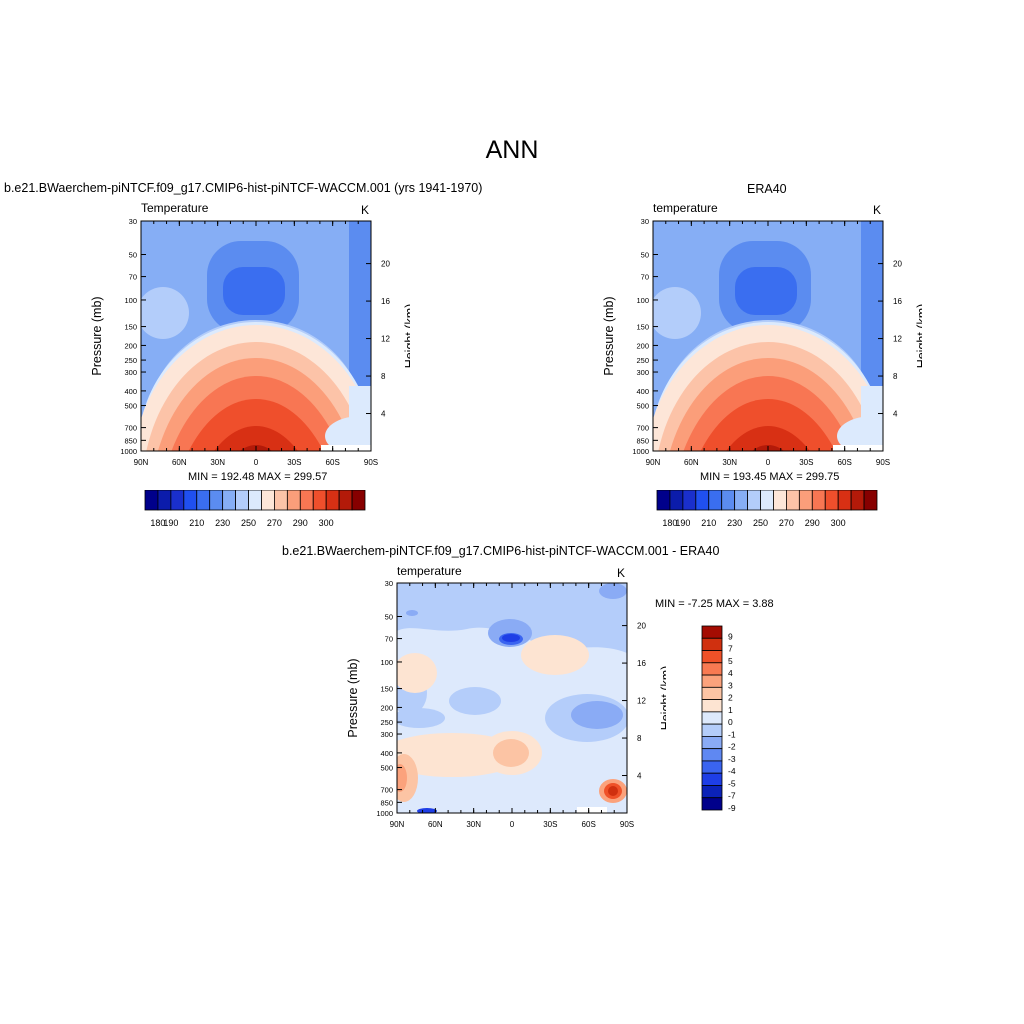 This screenshot has width=1024, height=1024. Describe the element at coordinates (386, 802) in the screenshot. I see `y-tick-label: 850` at that location.